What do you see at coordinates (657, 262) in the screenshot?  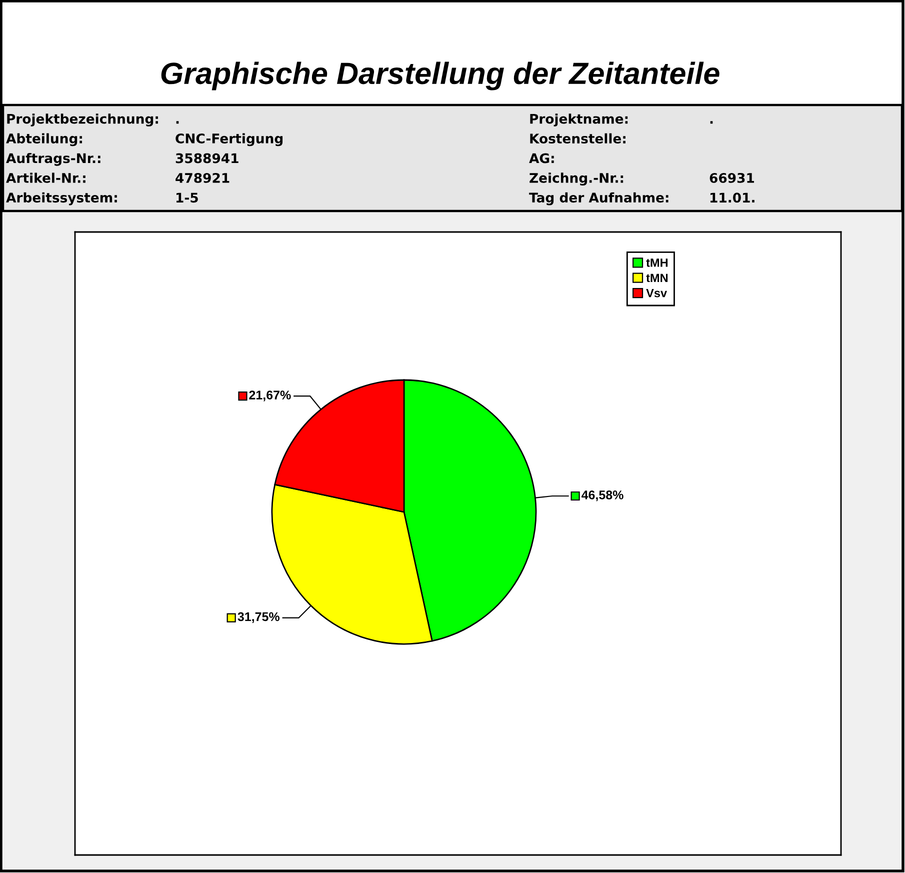 I see `legend-label: tMH` at bounding box center [657, 262].